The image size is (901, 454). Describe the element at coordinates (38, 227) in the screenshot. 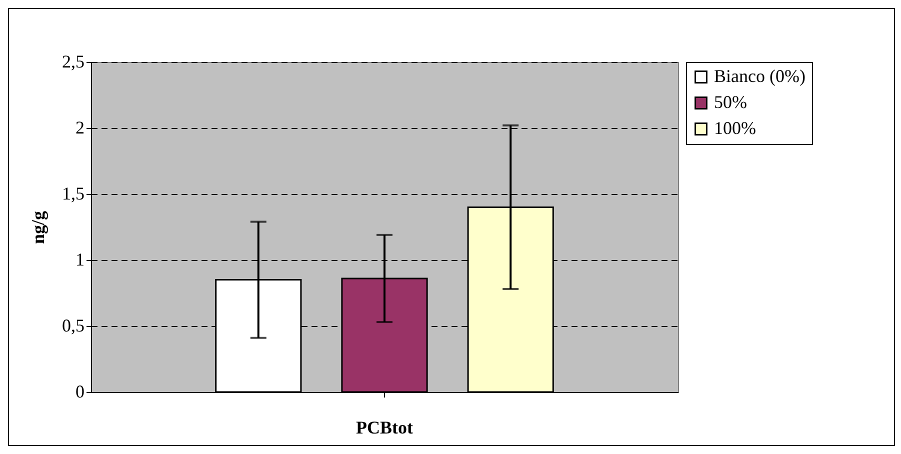

I see `y-axis-title: ng/g` at that location.